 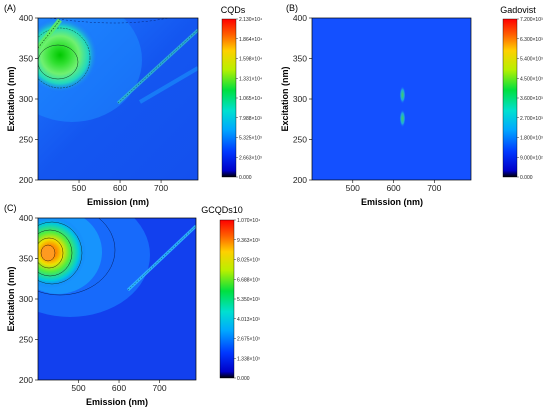 I want to click on panel-b-axes: 500 600 700 200 250 300 350 400, so click(x=367, y=103).